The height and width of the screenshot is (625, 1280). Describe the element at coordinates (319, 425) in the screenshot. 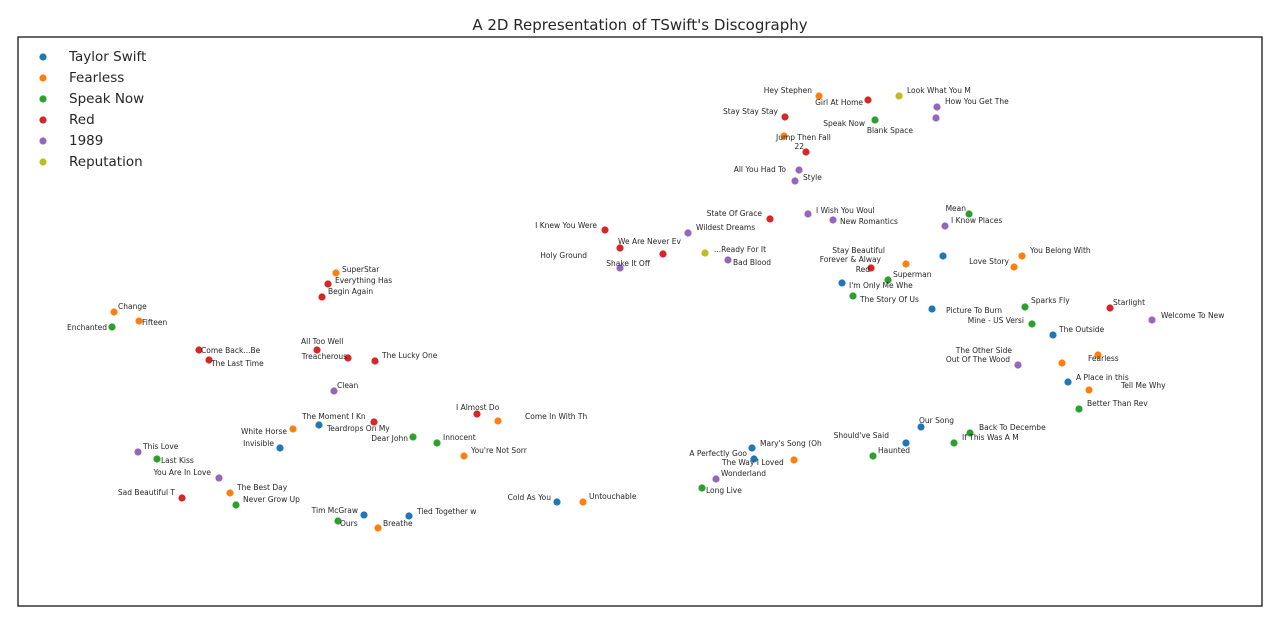

I see `point-taylor-swift-the-moment-i-kn` at that location.